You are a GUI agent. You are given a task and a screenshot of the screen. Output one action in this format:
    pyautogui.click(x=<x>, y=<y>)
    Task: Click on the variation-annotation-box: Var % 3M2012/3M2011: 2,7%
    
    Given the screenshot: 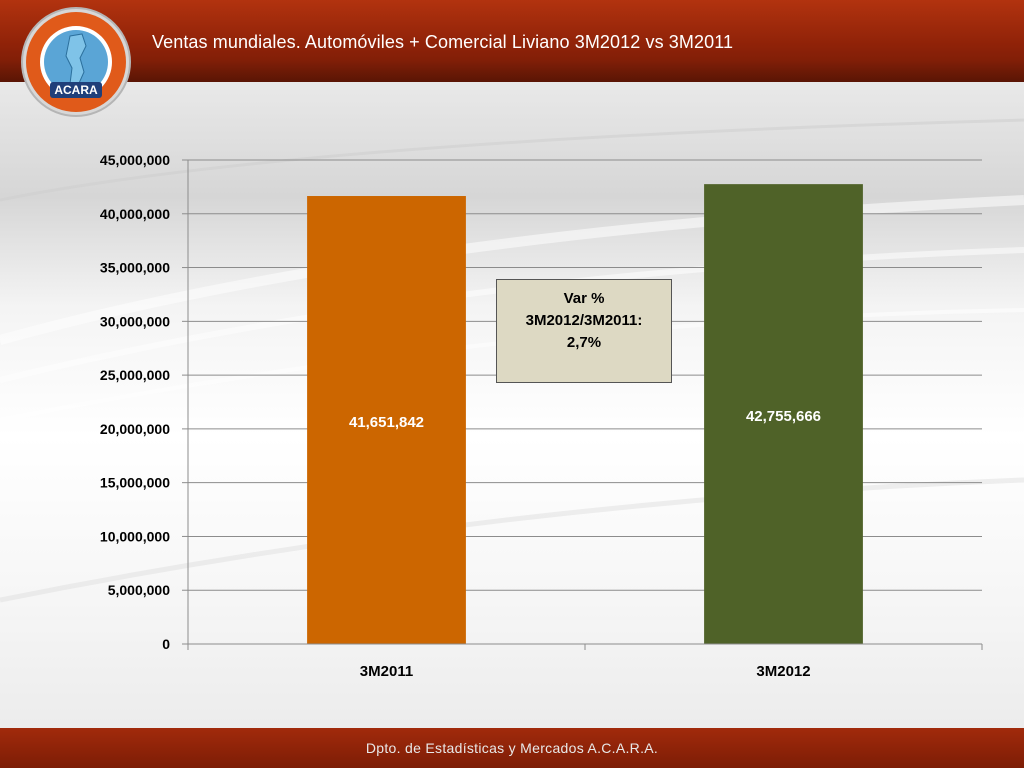 What is the action you would take?
    pyautogui.click(x=584, y=331)
    